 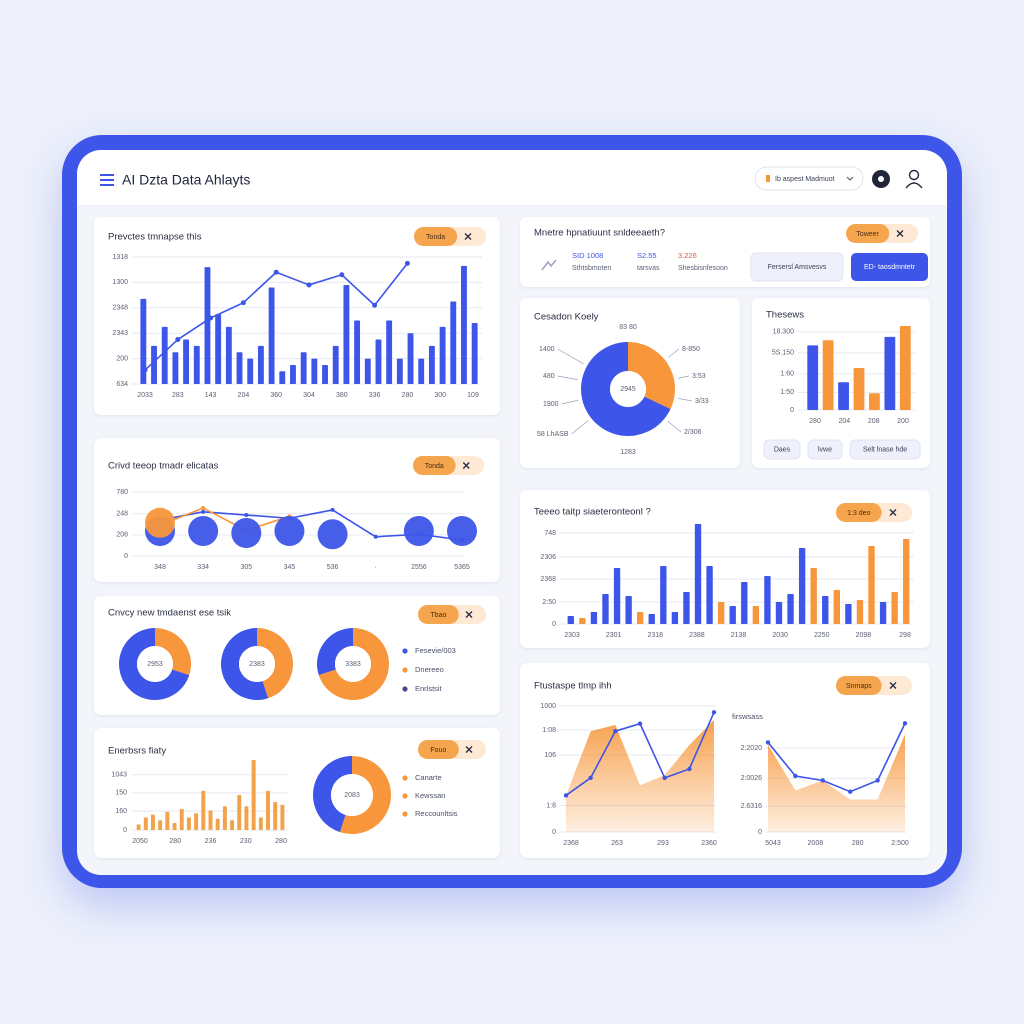 What do you see at coordinates (289, 531) in the screenshot?
I see `bubble` at bounding box center [289, 531].